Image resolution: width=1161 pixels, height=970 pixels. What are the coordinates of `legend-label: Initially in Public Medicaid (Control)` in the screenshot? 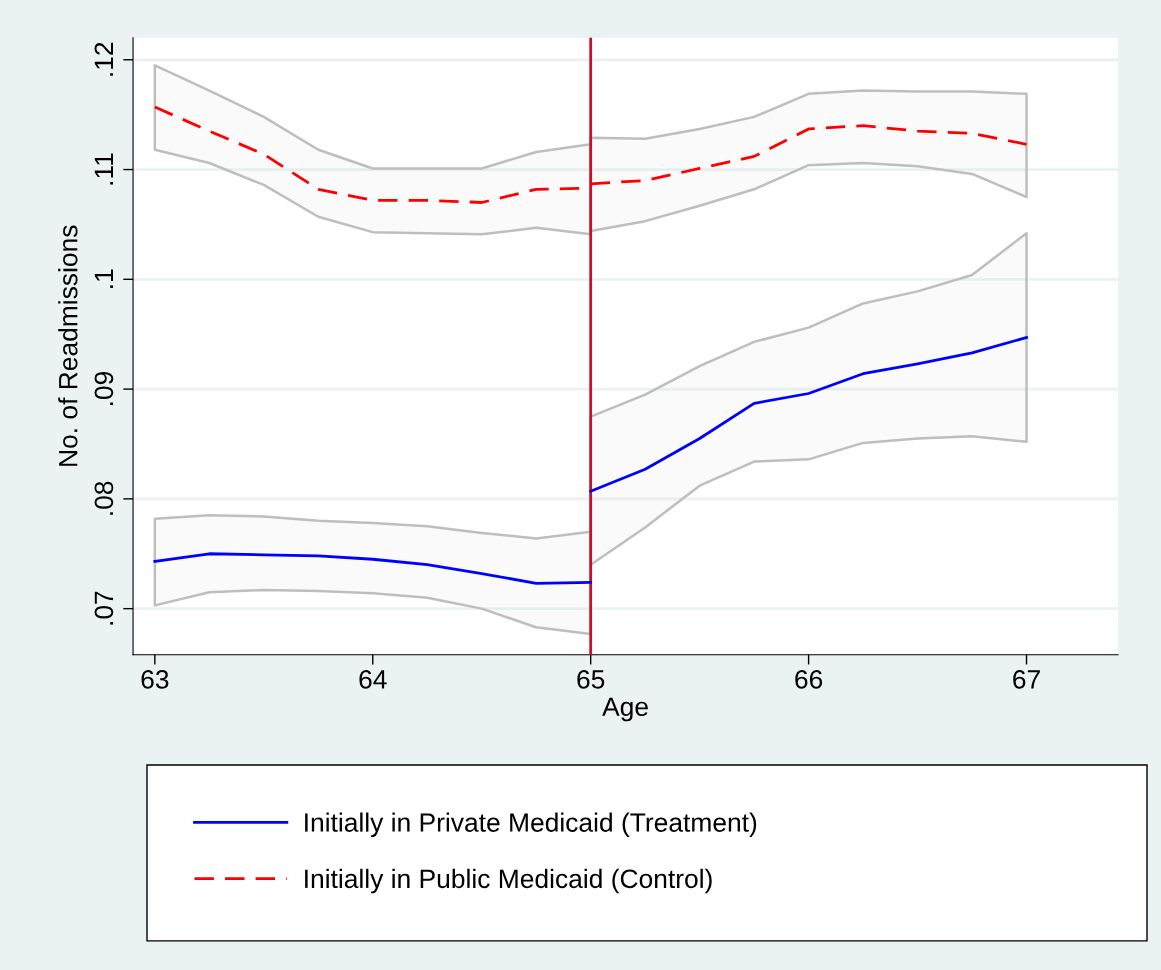 It's located at (508, 881).